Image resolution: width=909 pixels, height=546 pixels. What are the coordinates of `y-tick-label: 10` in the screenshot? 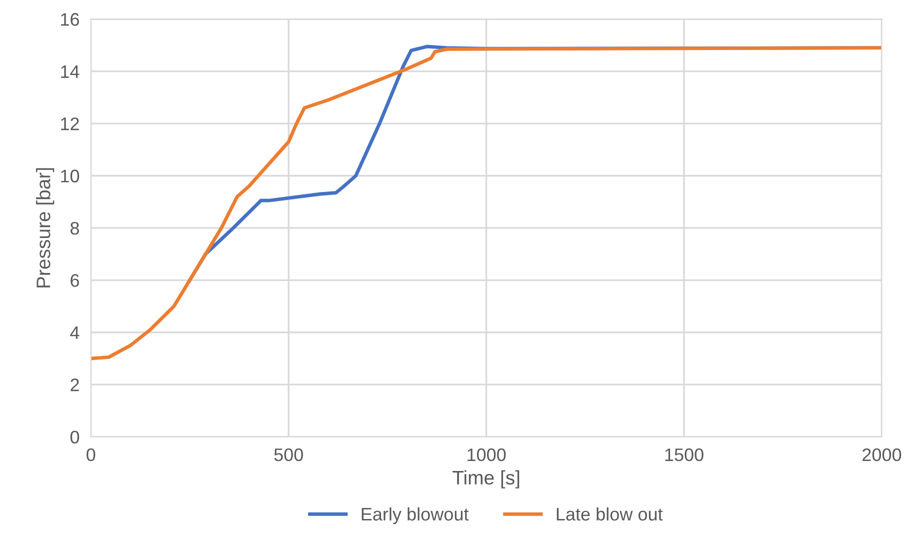 It's located at (70, 176).